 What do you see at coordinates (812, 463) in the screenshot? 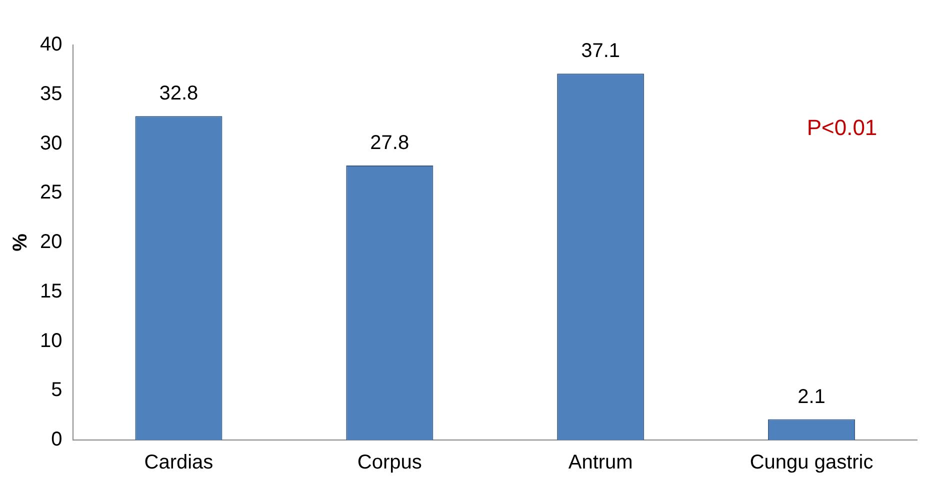
I see `x-tick-label: Cungu gastric` at bounding box center [812, 463].